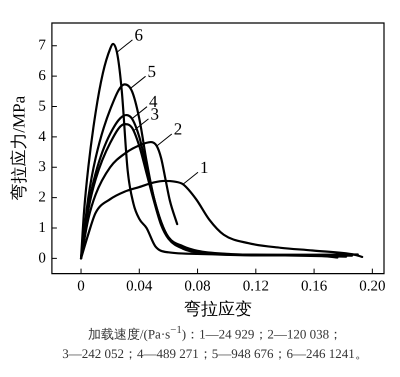 The image size is (400, 377). What do you see at coordinates (42, 106) in the screenshot?
I see `y-tick-label: 5` at bounding box center [42, 106].